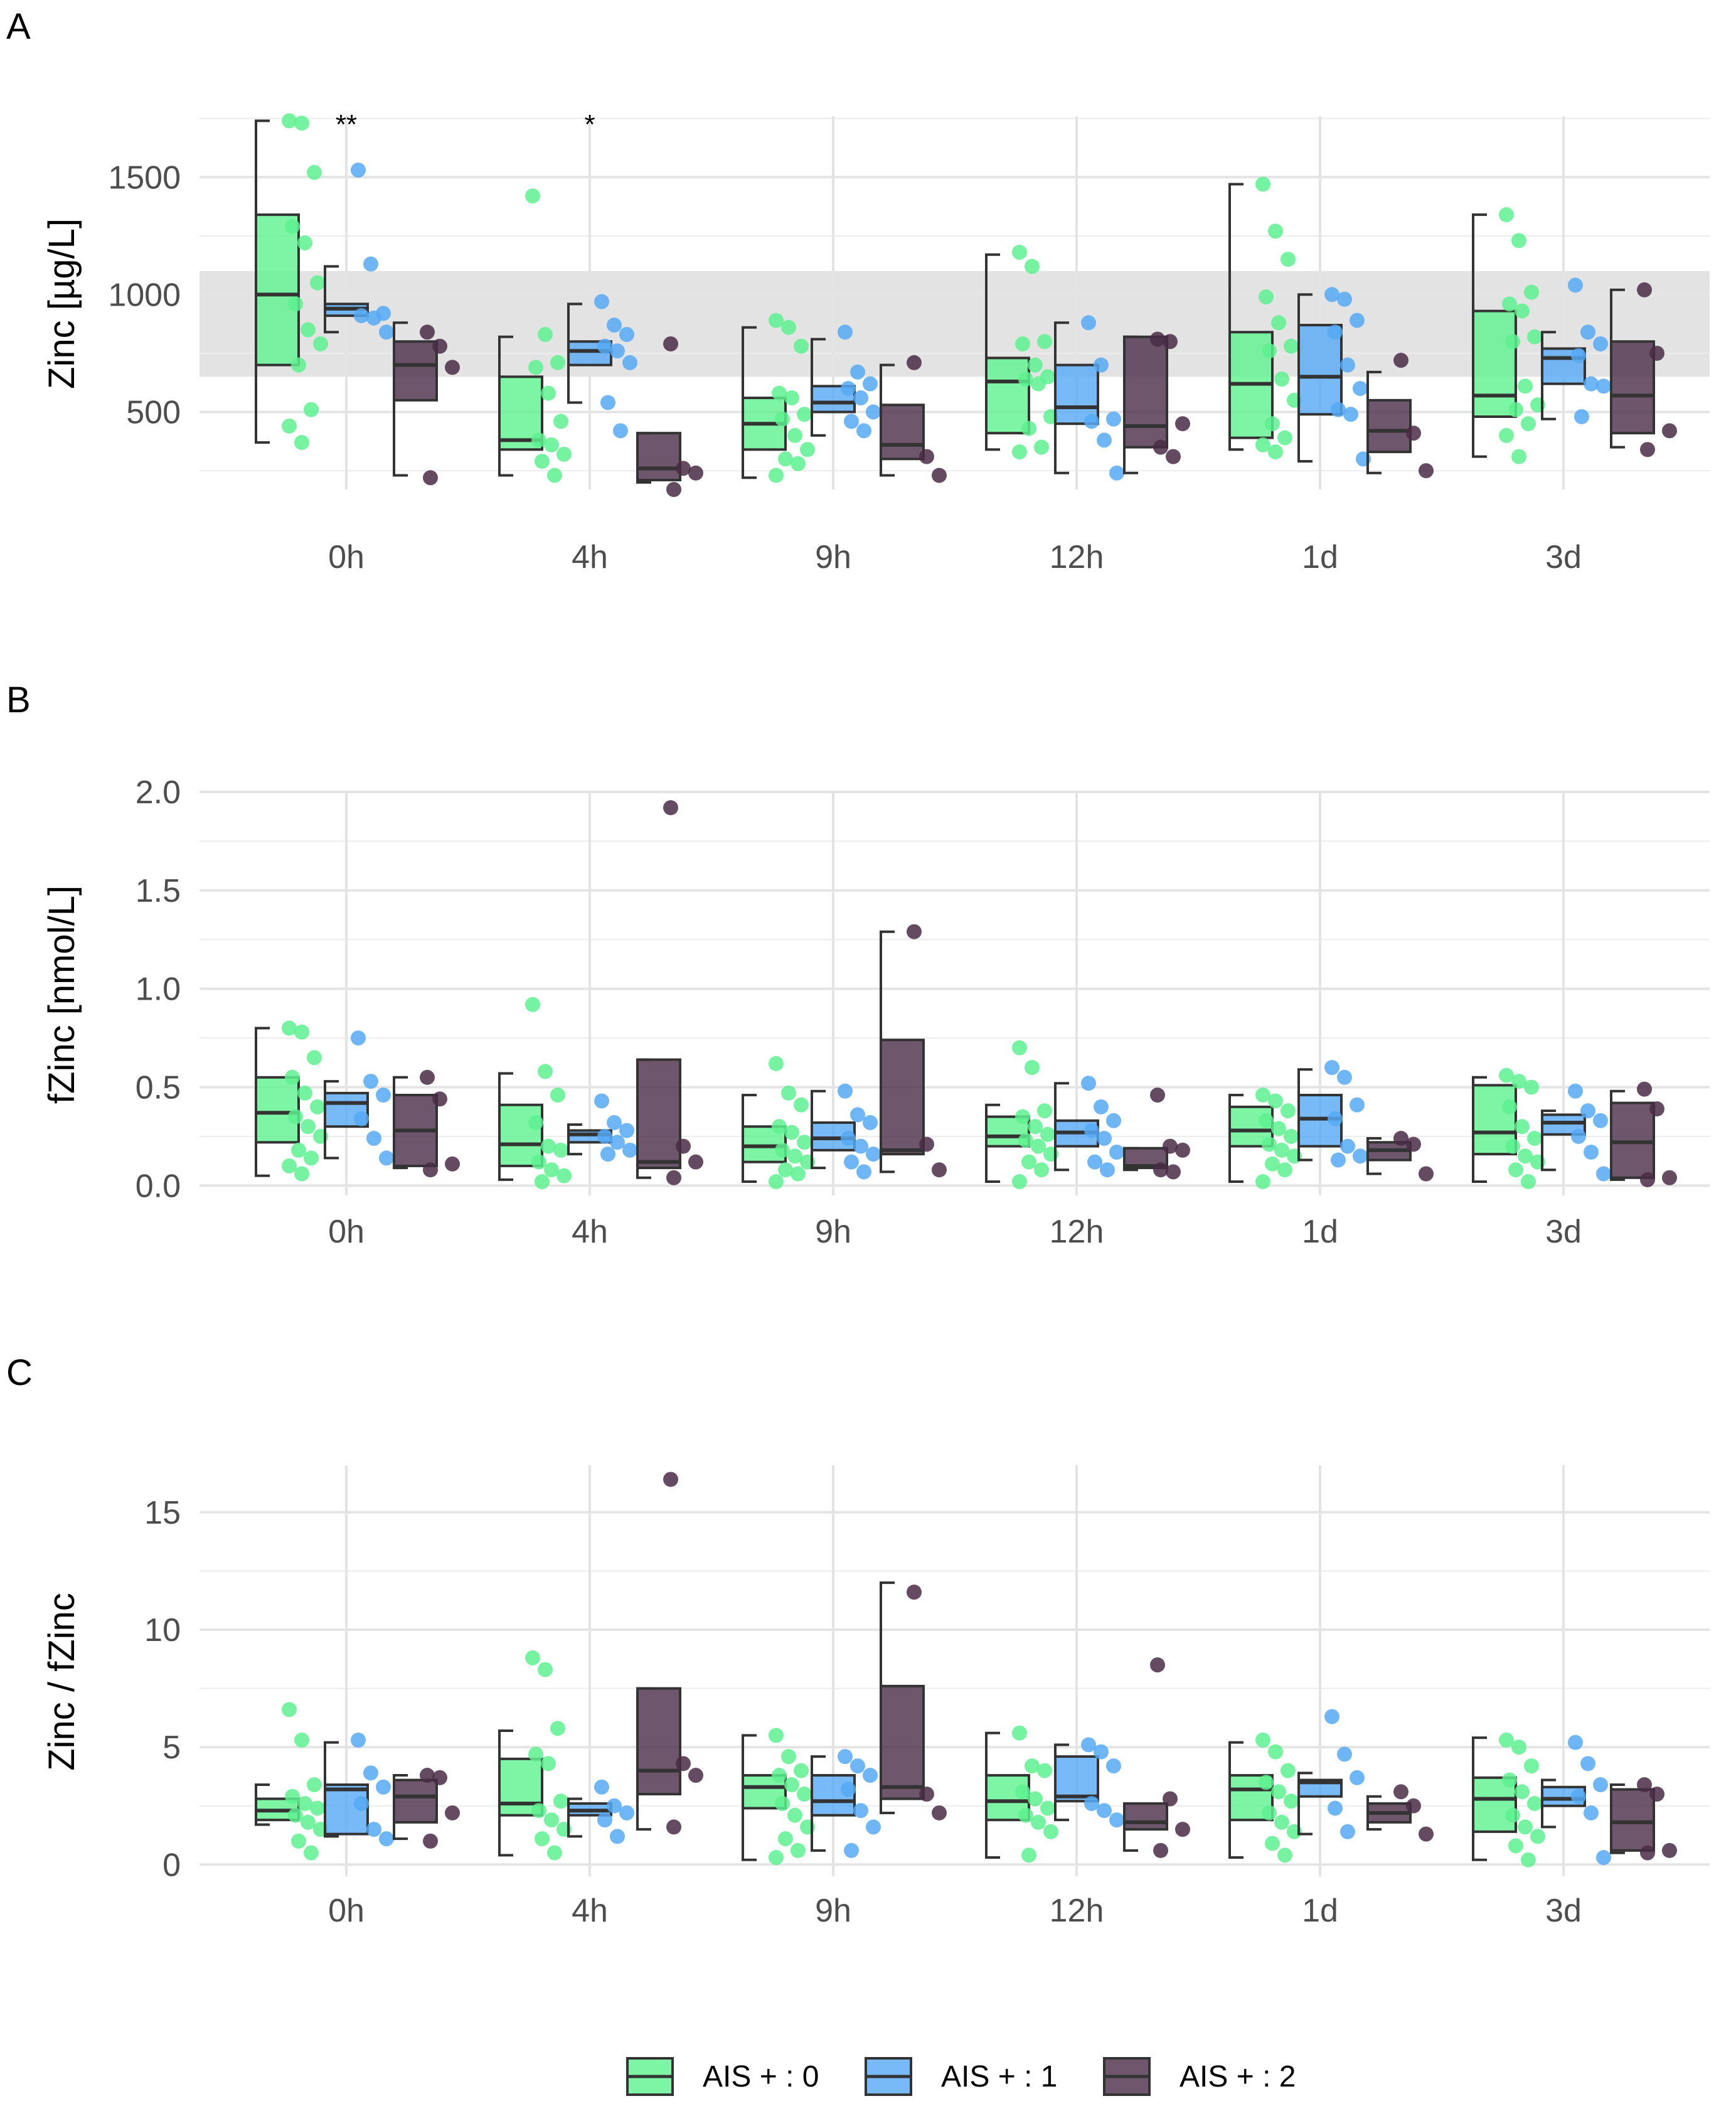 The width and height of the screenshot is (1736, 2106). Describe the element at coordinates (346, 1911) in the screenshot. I see `x-tick-label: 0h` at that location.